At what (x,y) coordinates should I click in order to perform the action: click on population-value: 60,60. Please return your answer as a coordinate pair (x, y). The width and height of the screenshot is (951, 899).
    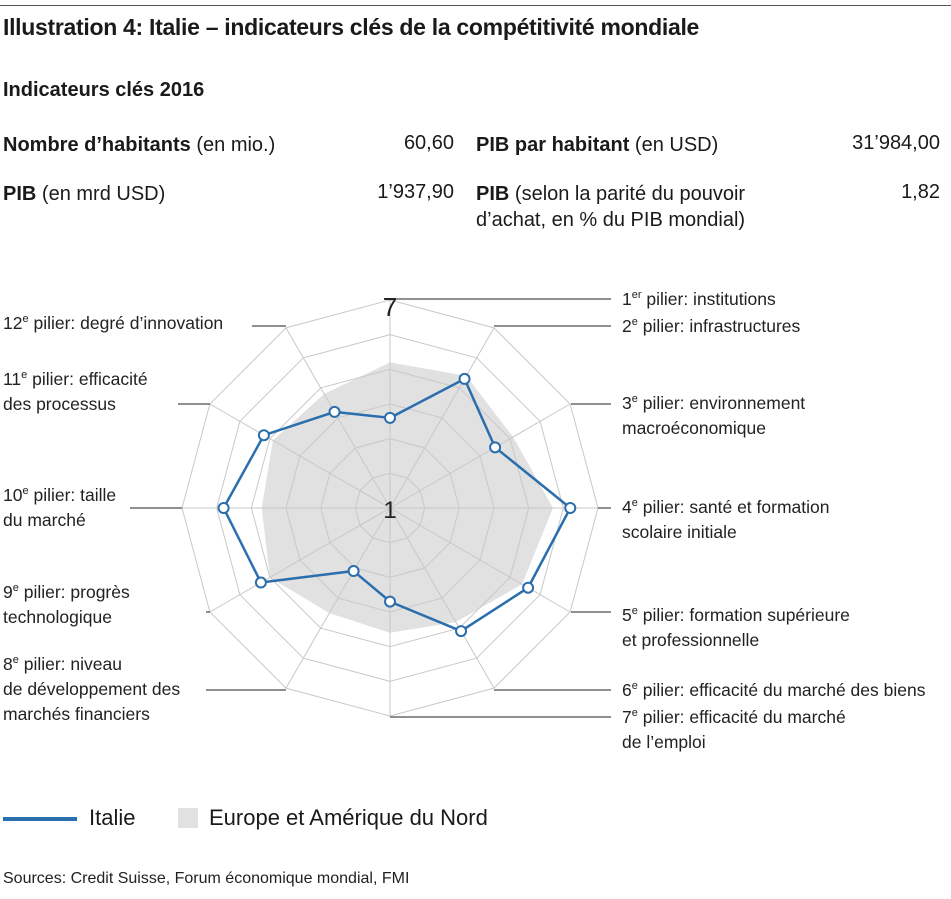
    Looking at the image, I should click on (428, 143).